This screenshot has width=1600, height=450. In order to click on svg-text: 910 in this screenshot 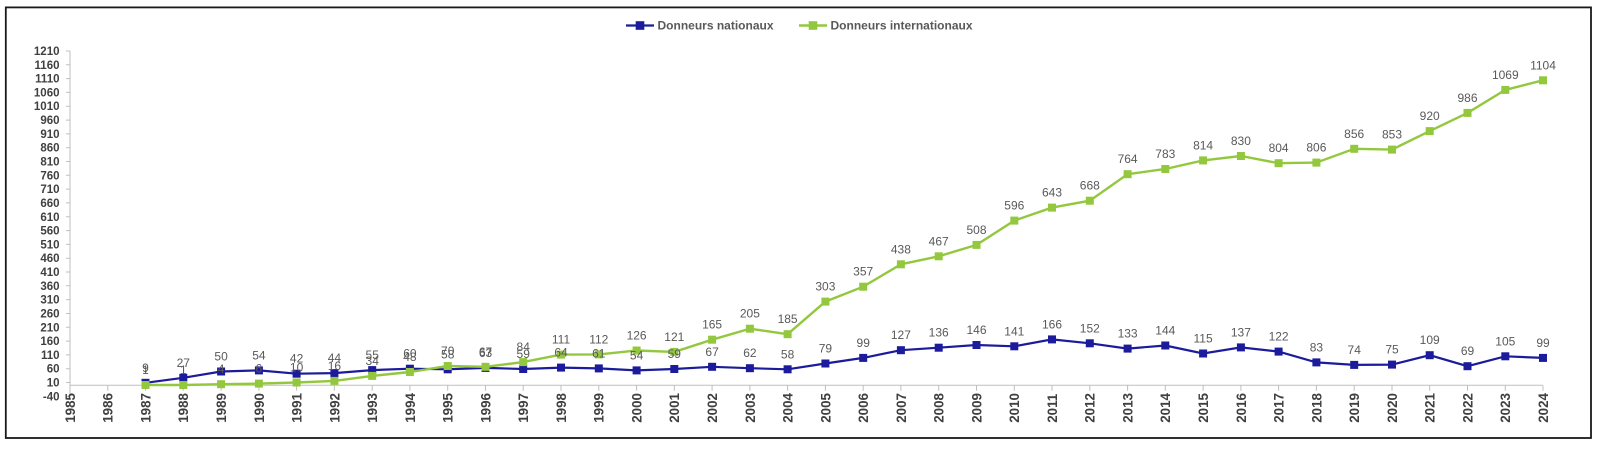, I will do `click(49, 135)`.